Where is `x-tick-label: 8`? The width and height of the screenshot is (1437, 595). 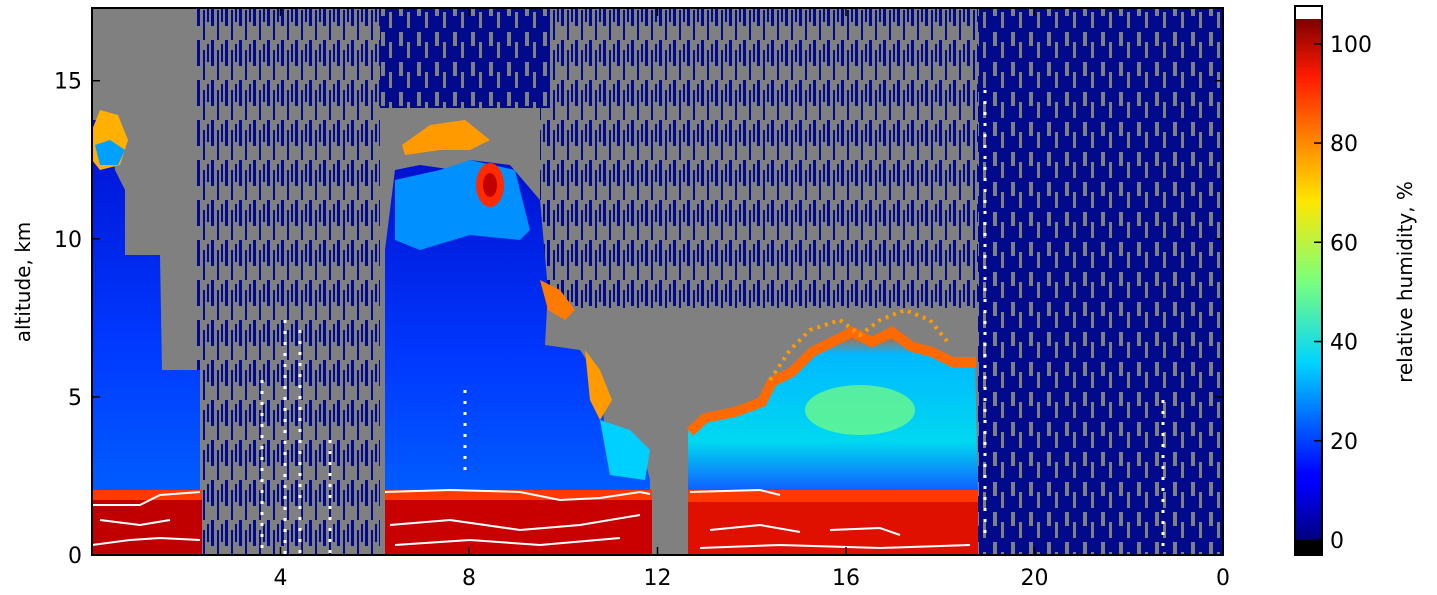
x-tick-label: 8 is located at coordinates (469, 578).